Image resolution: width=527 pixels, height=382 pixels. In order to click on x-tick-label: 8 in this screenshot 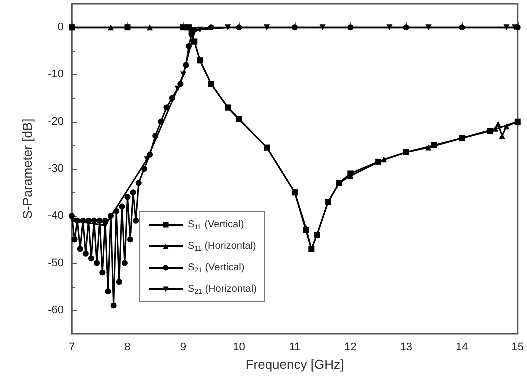, I will do `click(127, 348)`.